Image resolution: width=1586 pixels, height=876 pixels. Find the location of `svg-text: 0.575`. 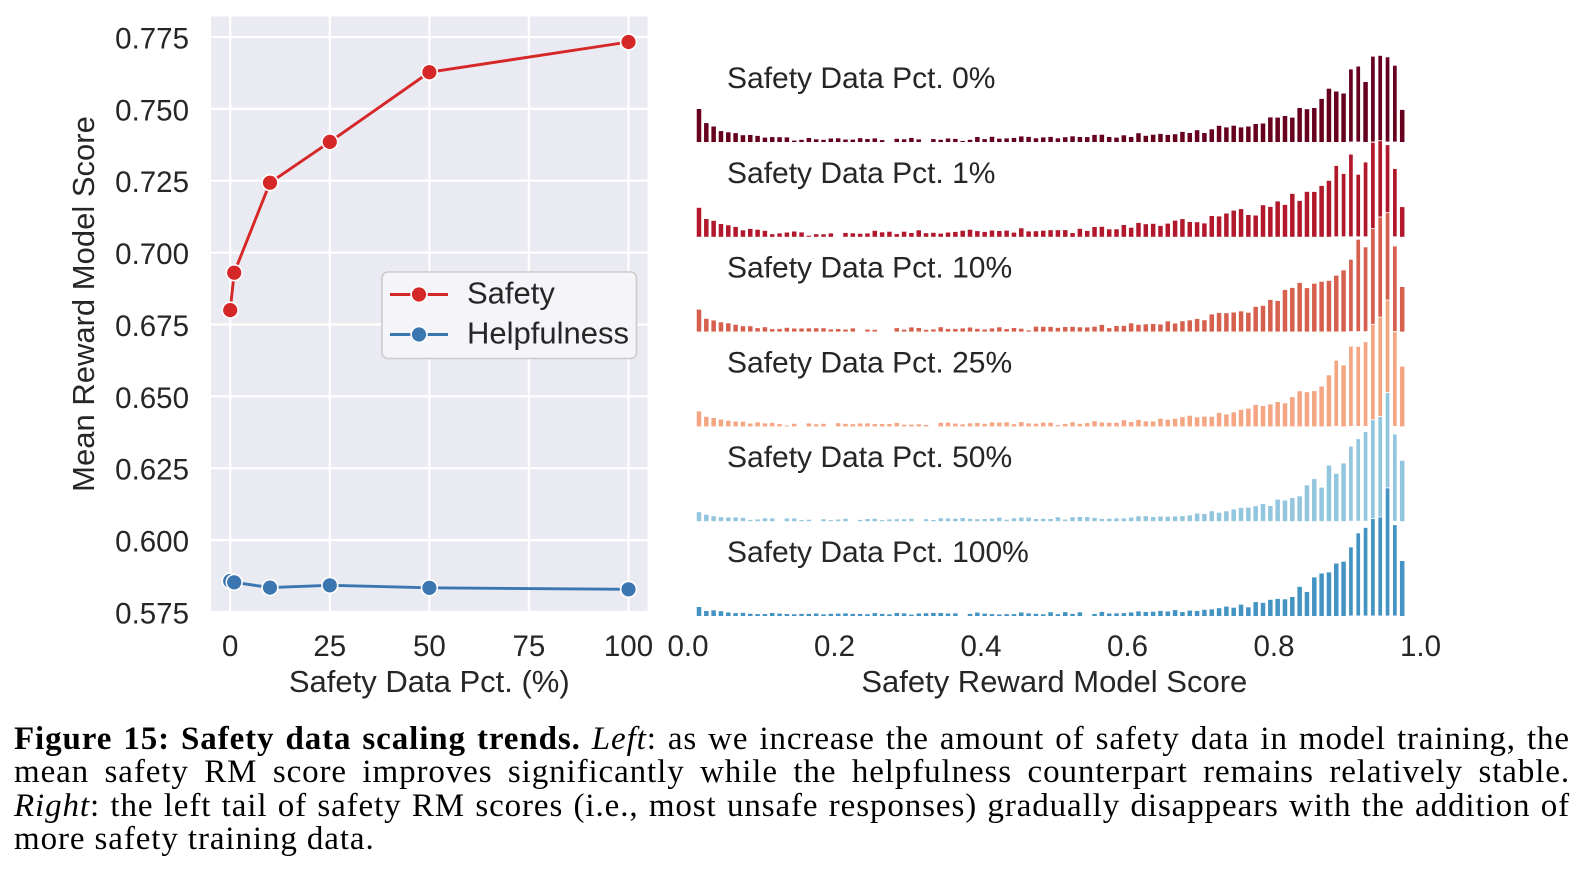

svg-text: 0.575 is located at coordinates (152, 614).